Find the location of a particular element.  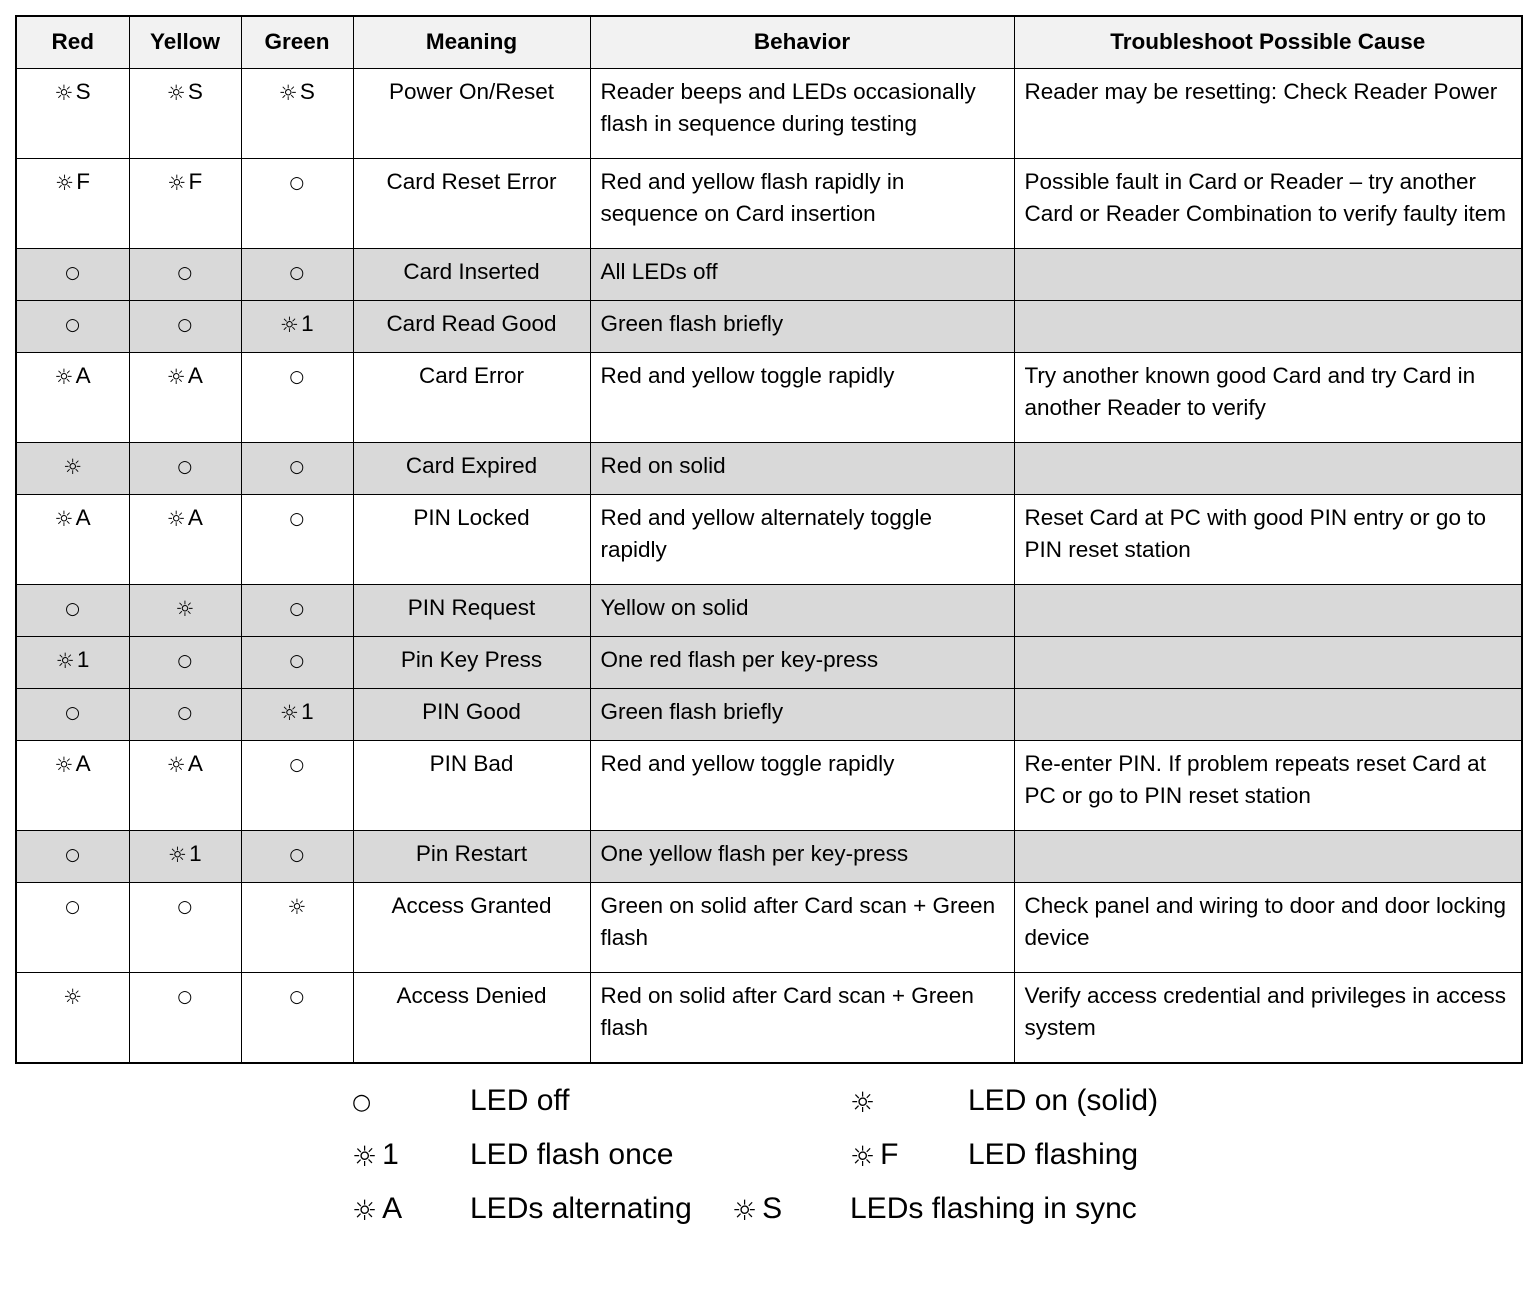

legend-label-left: LED flash once is located at coordinates (572, 1154).